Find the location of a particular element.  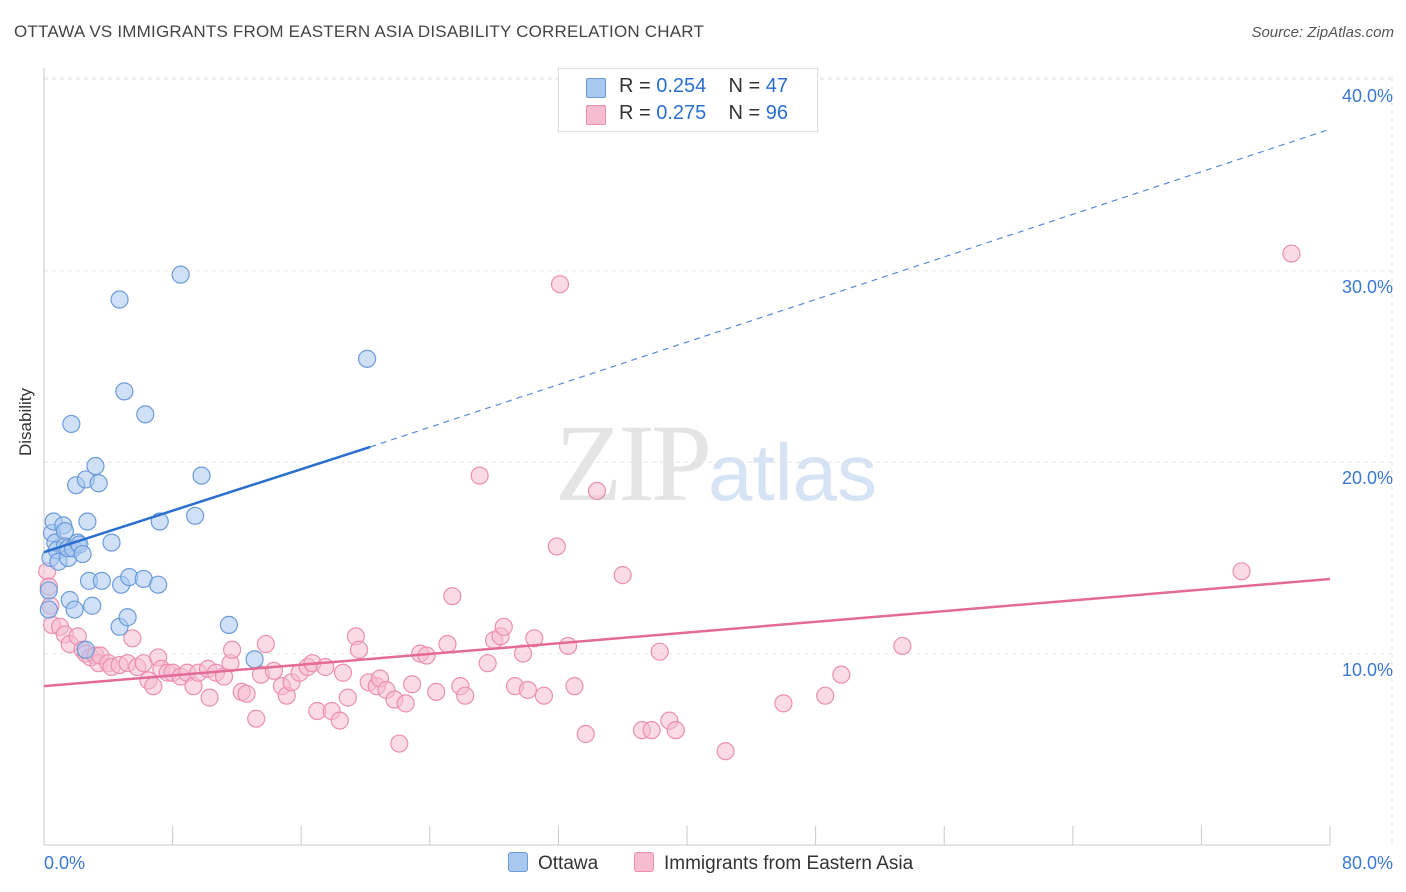

series-legend-eastern-asia: Immigrants from Eastern Asia is located at coordinates (773, 863).